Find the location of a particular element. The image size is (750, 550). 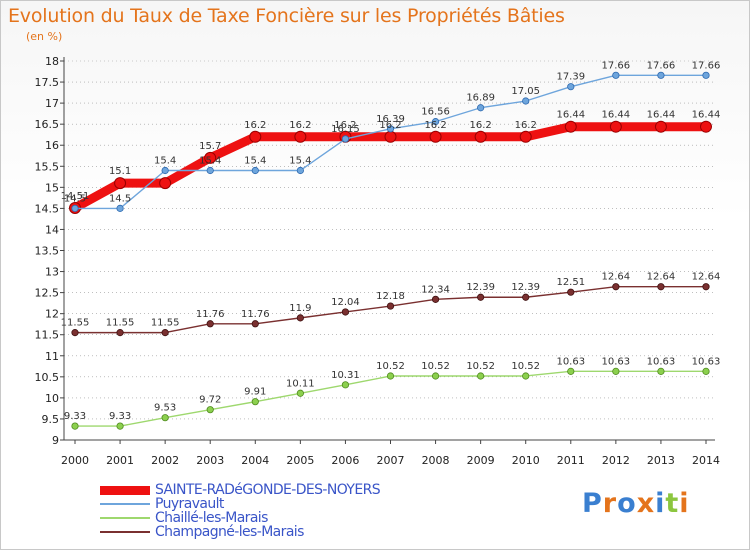

x-tick-label: 2000 is located at coordinates (75, 460).